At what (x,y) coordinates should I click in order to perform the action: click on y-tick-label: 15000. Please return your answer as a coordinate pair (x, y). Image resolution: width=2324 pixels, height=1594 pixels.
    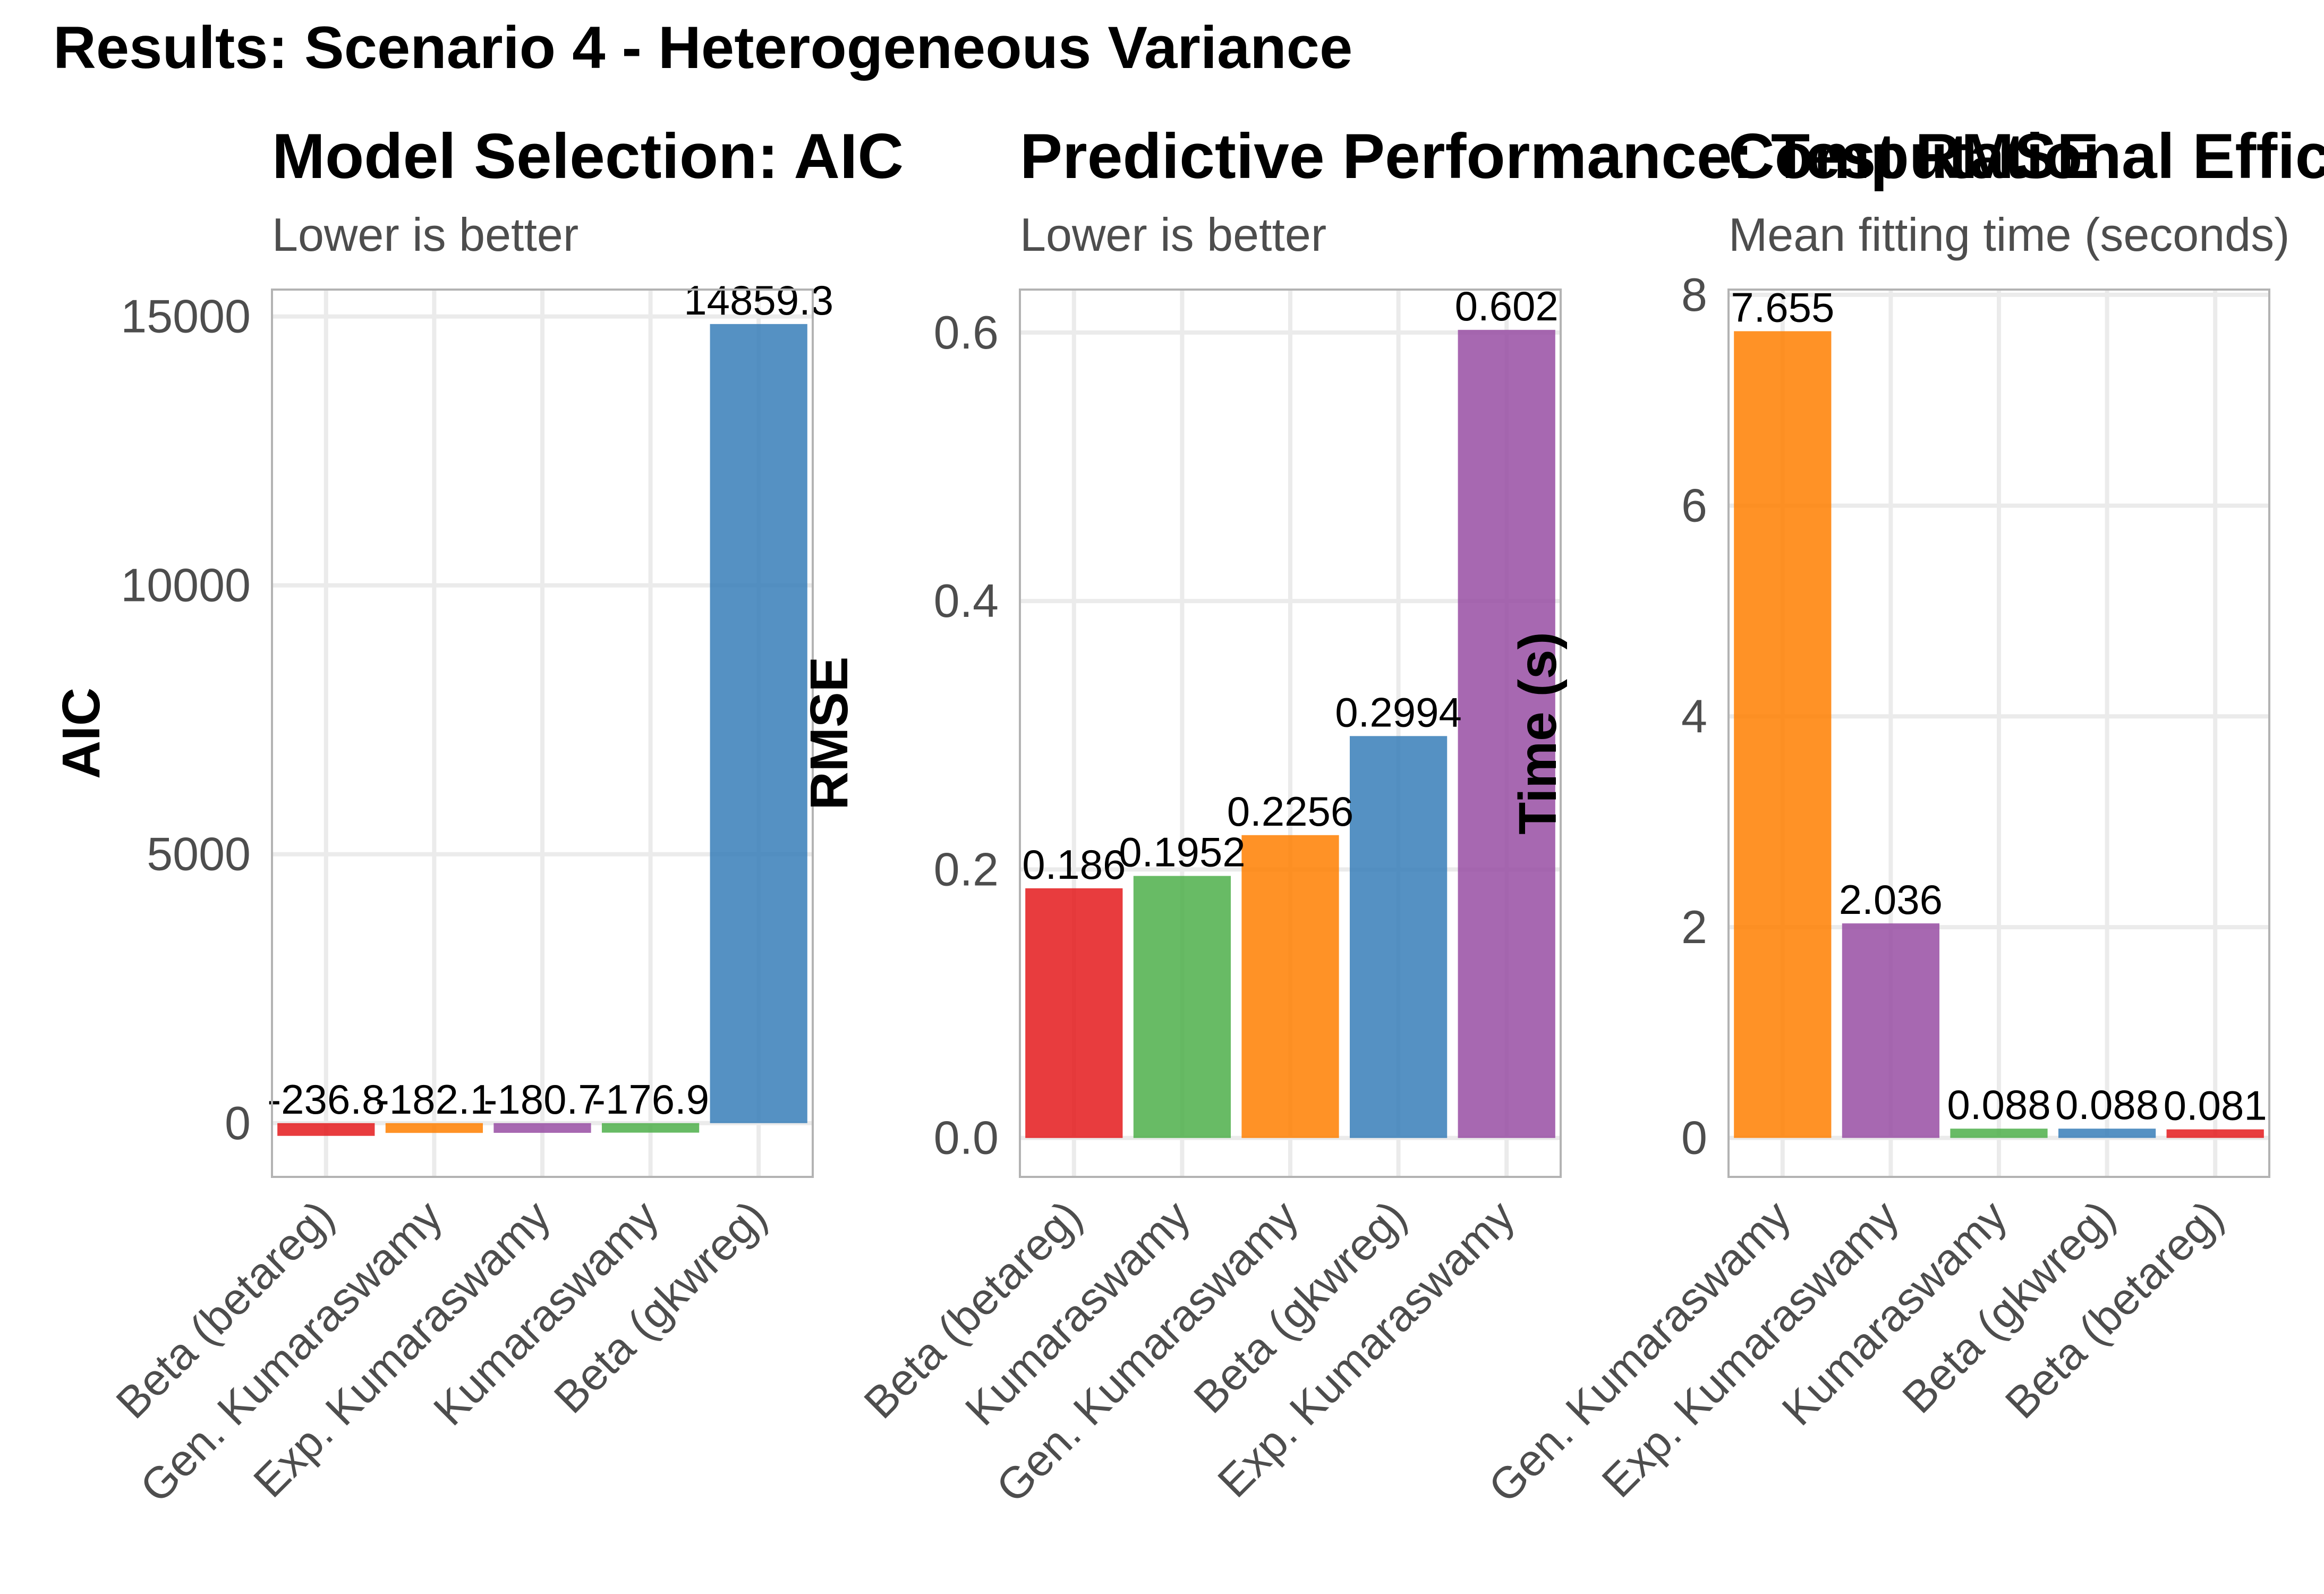
    Looking at the image, I should click on (186, 316).